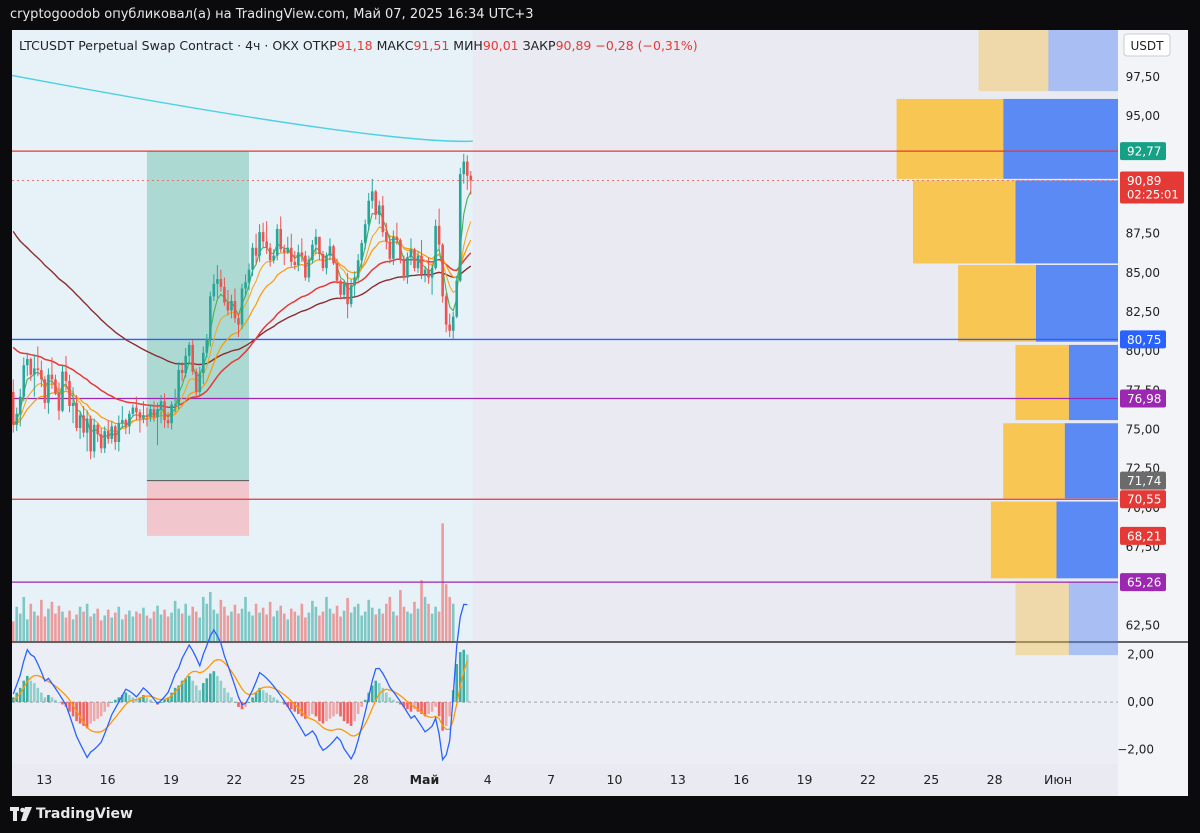 The height and width of the screenshot is (833, 1200). Describe the element at coordinates (1140, 702) in the screenshot. I see `macd-tick-label: 0,00` at that location.